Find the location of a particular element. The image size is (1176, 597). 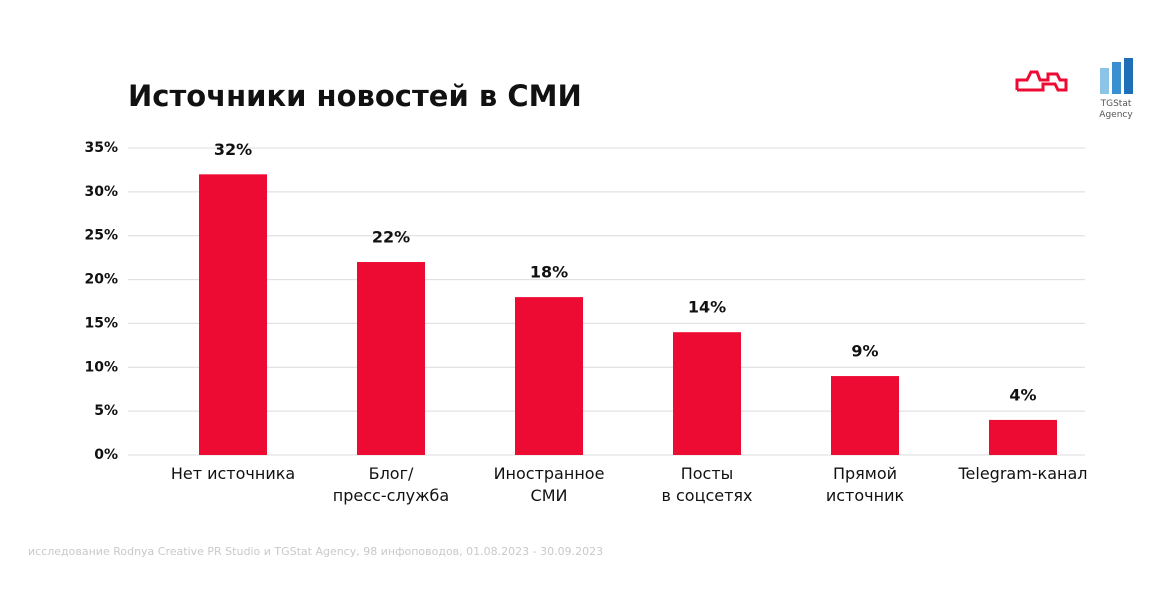

y-tick-label: 20% is located at coordinates (101, 280).